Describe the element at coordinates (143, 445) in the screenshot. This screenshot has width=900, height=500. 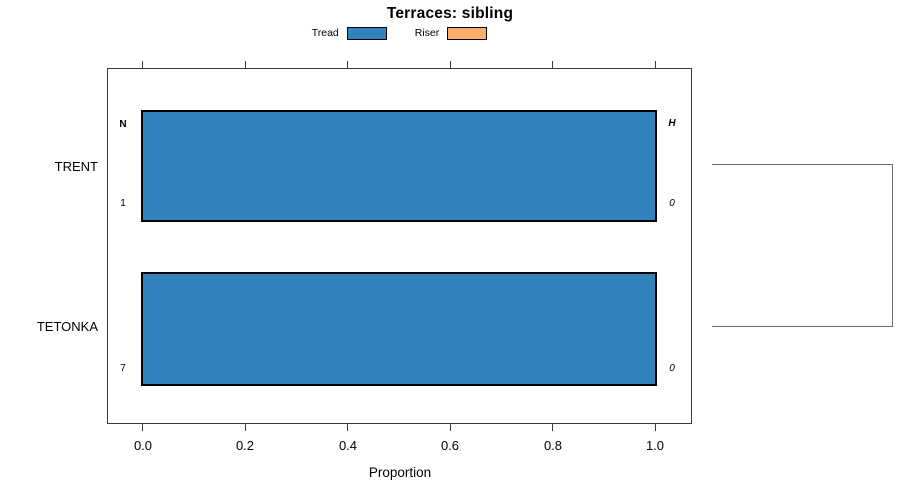
I see `x-tick-label: 0.0` at that location.